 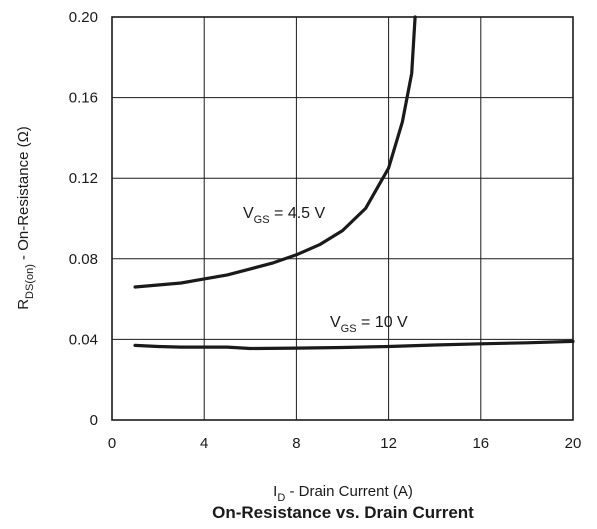 I want to click on x-tick-label: 20, so click(x=573, y=443).